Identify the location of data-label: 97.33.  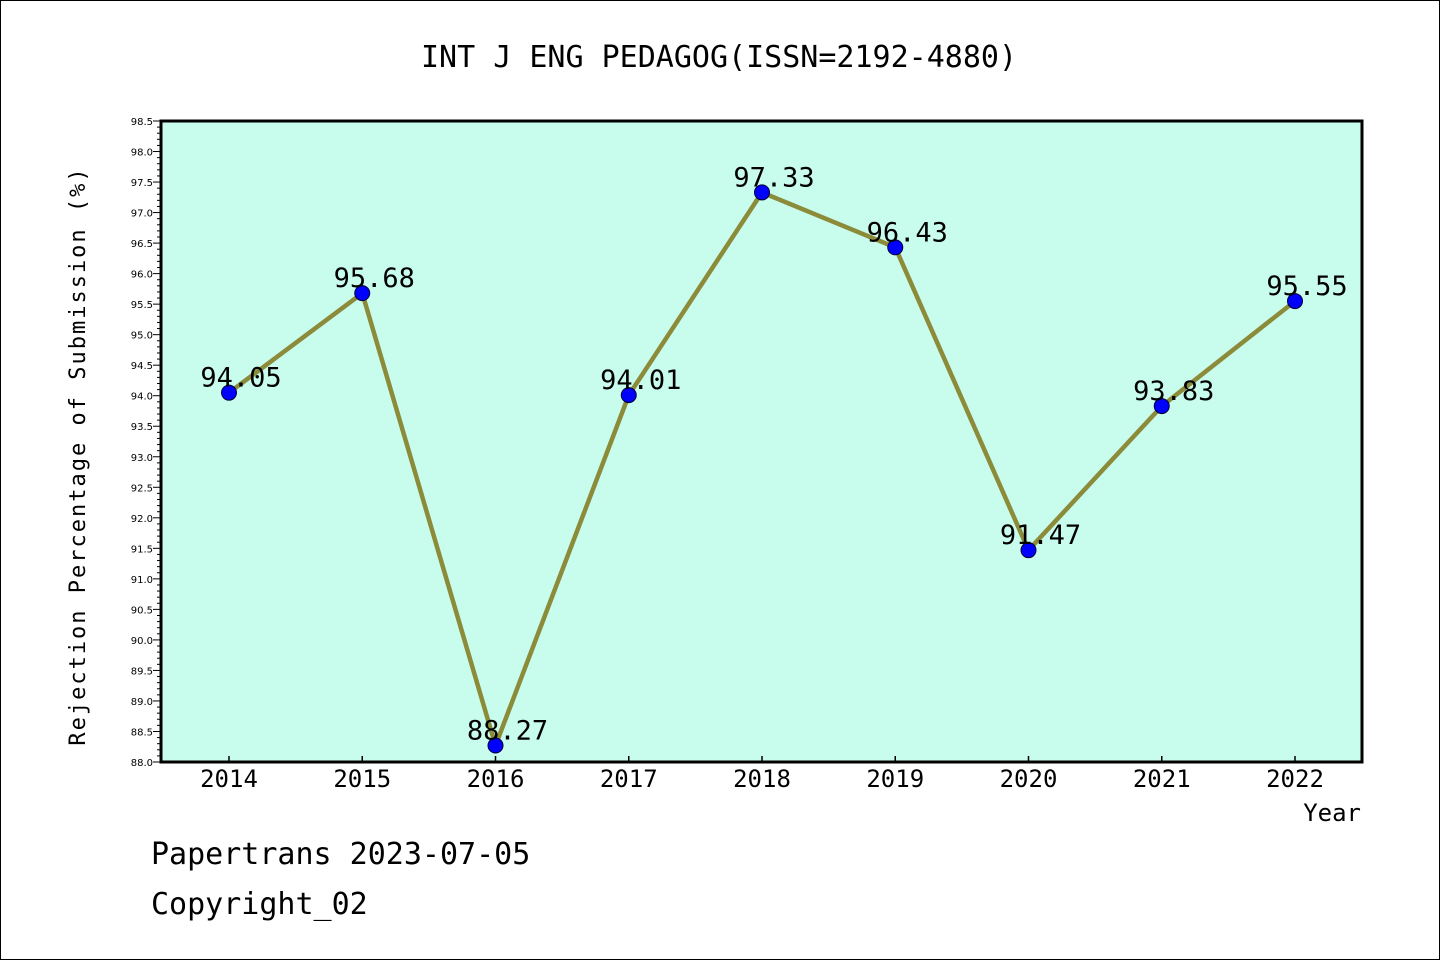
(773, 177).